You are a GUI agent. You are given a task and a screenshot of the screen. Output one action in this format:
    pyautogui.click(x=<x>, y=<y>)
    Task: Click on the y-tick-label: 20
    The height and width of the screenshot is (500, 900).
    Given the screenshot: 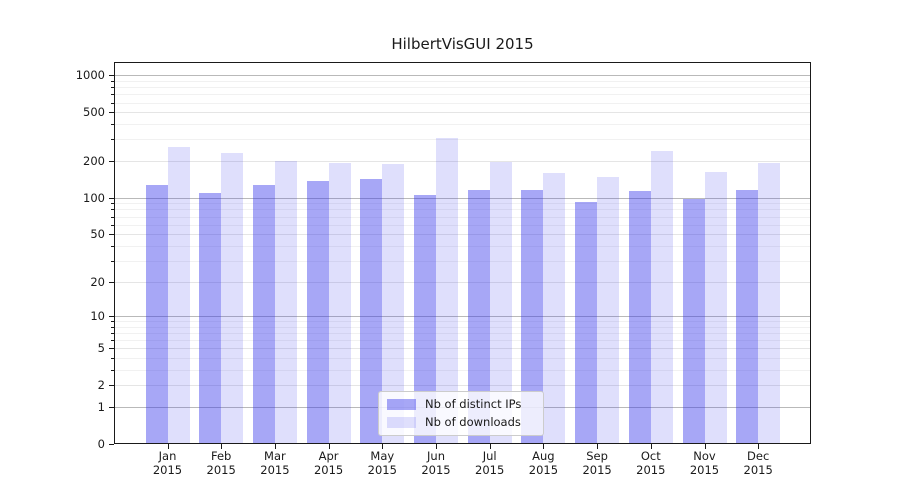 What is the action you would take?
    pyautogui.click(x=97, y=281)
    